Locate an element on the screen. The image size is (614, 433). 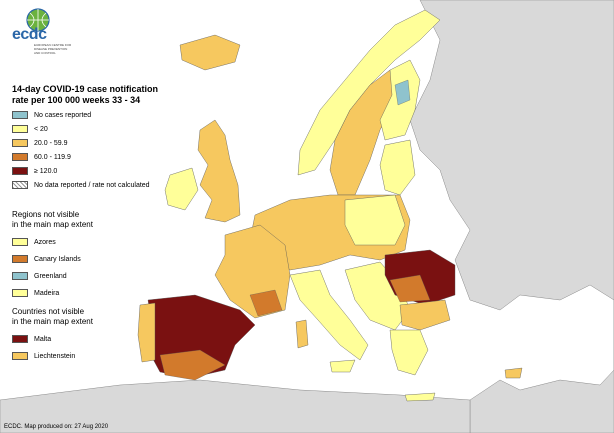
legend-label: 60.0 - 119.9 is located at coordinates (52, 157).